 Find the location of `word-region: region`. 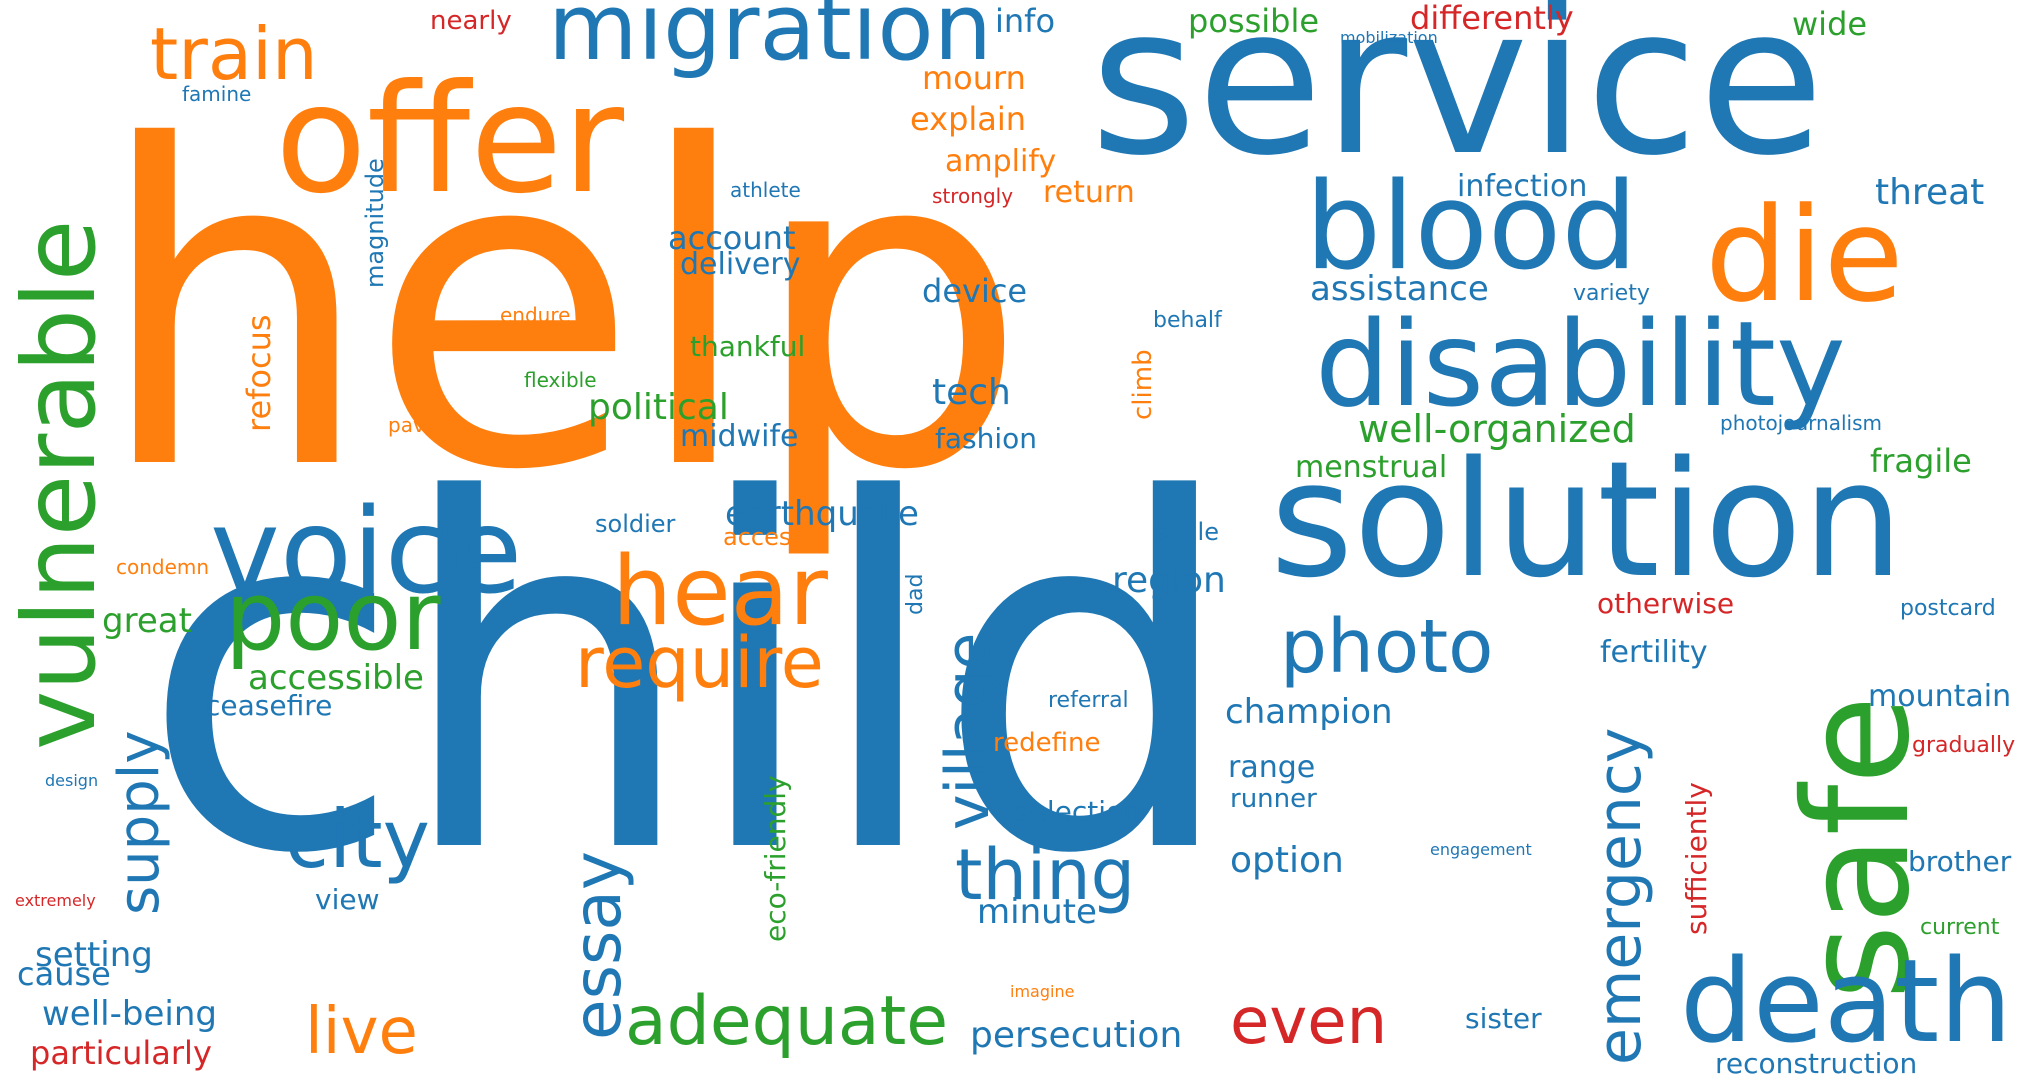

word-region: region is located at coordinates (1169, 580).